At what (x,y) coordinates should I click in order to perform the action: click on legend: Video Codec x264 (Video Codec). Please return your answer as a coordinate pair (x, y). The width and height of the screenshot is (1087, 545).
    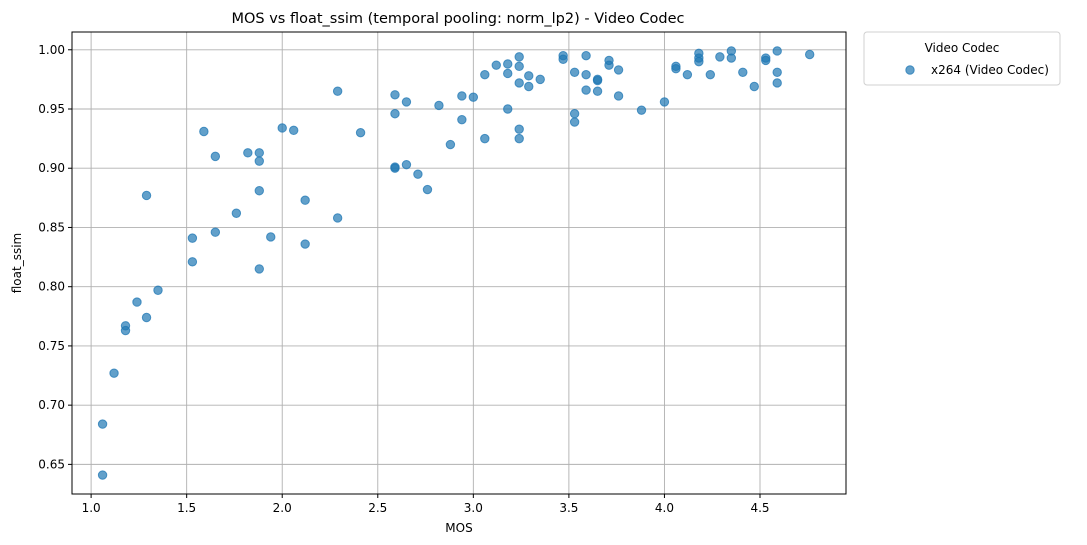
    Looking at the image, I should click on (962, 58).